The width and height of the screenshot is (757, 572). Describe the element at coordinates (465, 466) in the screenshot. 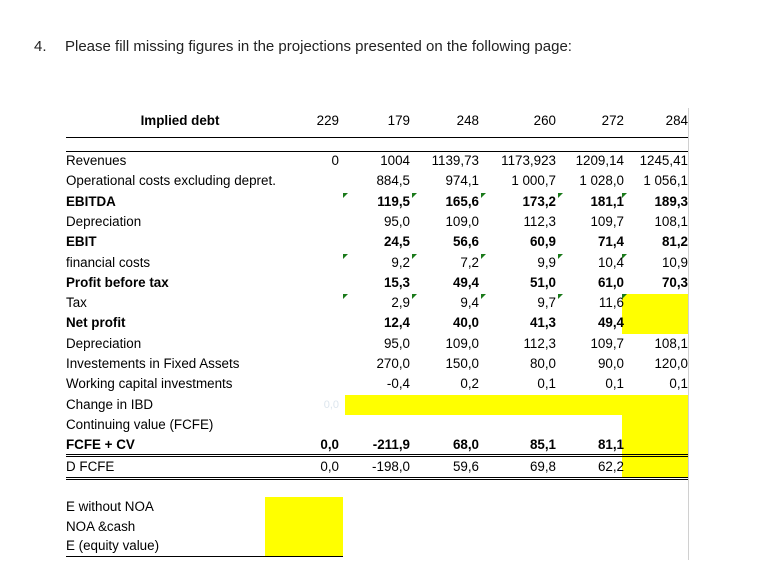

I see `row-value: 59,6` at that location.